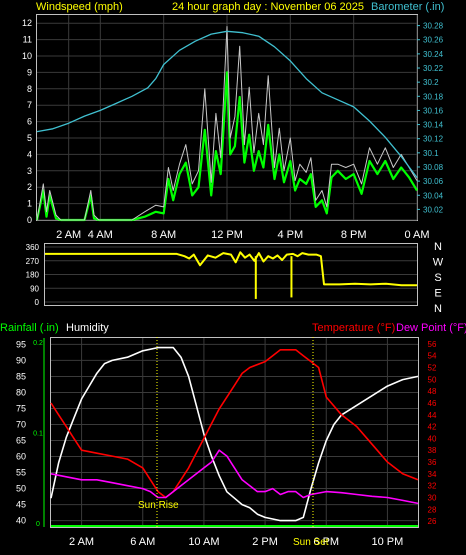 This screenshot has width=466, height=555. What do you see at coordinates (432, 379) in the screenshot?
I see `temperature-tick-label: 50` at bounding box center [432, 379].